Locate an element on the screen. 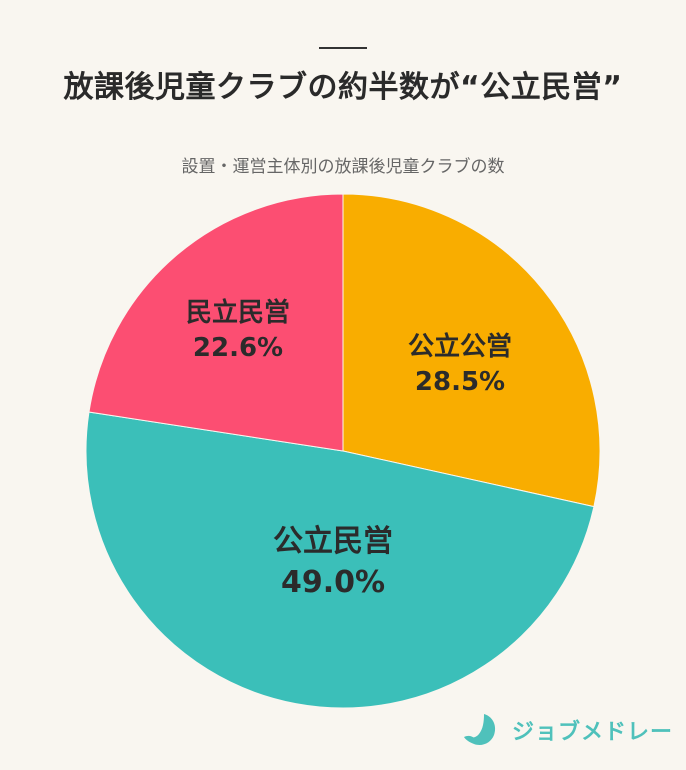 Image resolution: width=686 pixels, height=770 pixels. logo-text: ジョブメドレー is located at coordinates (593, 732).